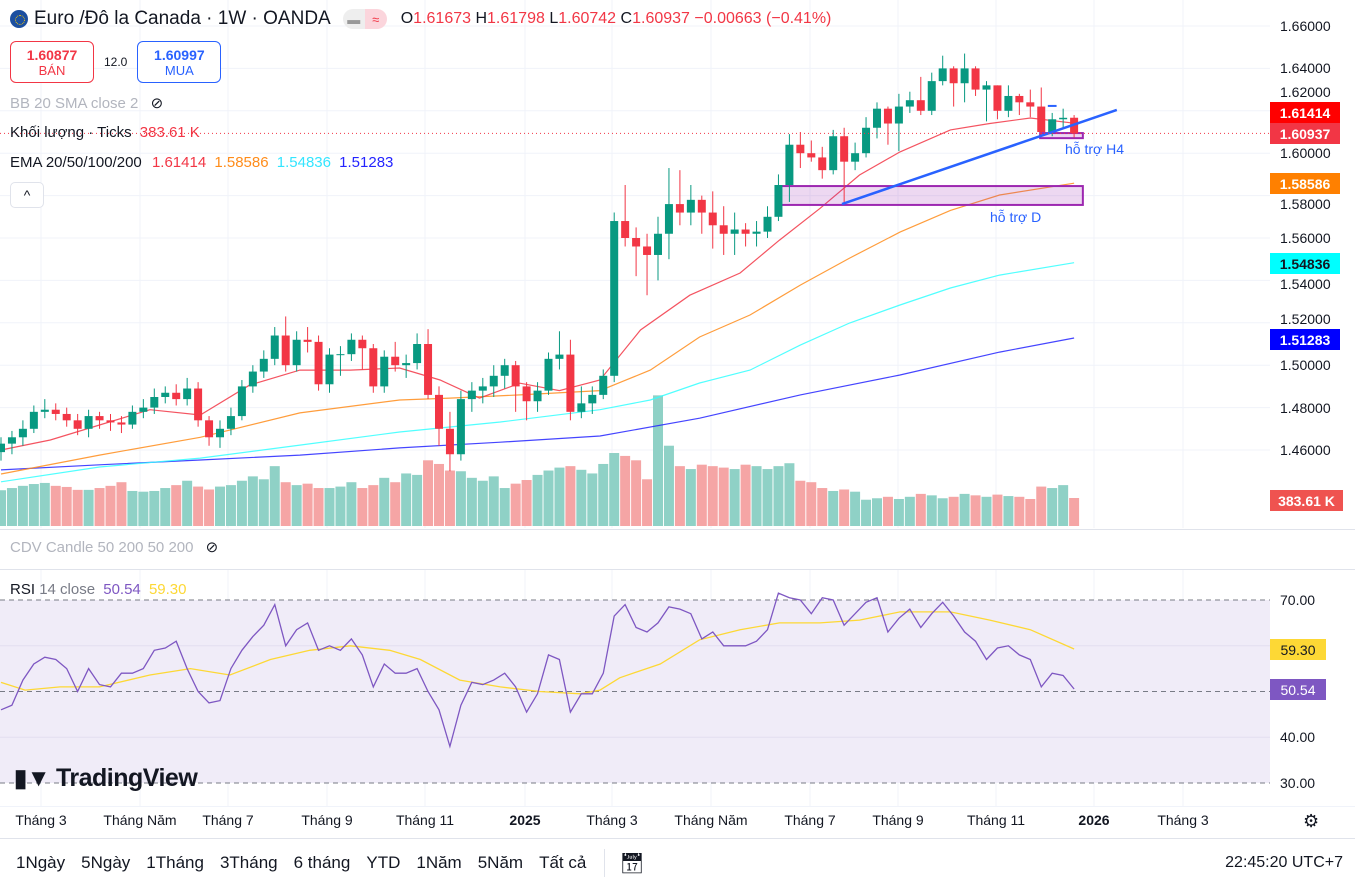 This screenshot has width=1355, height=888. What do you see at coordinates (74, 103) in the screenshot?
I see `bb-label: BB 20 SMA close 2` at bounding box center [74, 103].